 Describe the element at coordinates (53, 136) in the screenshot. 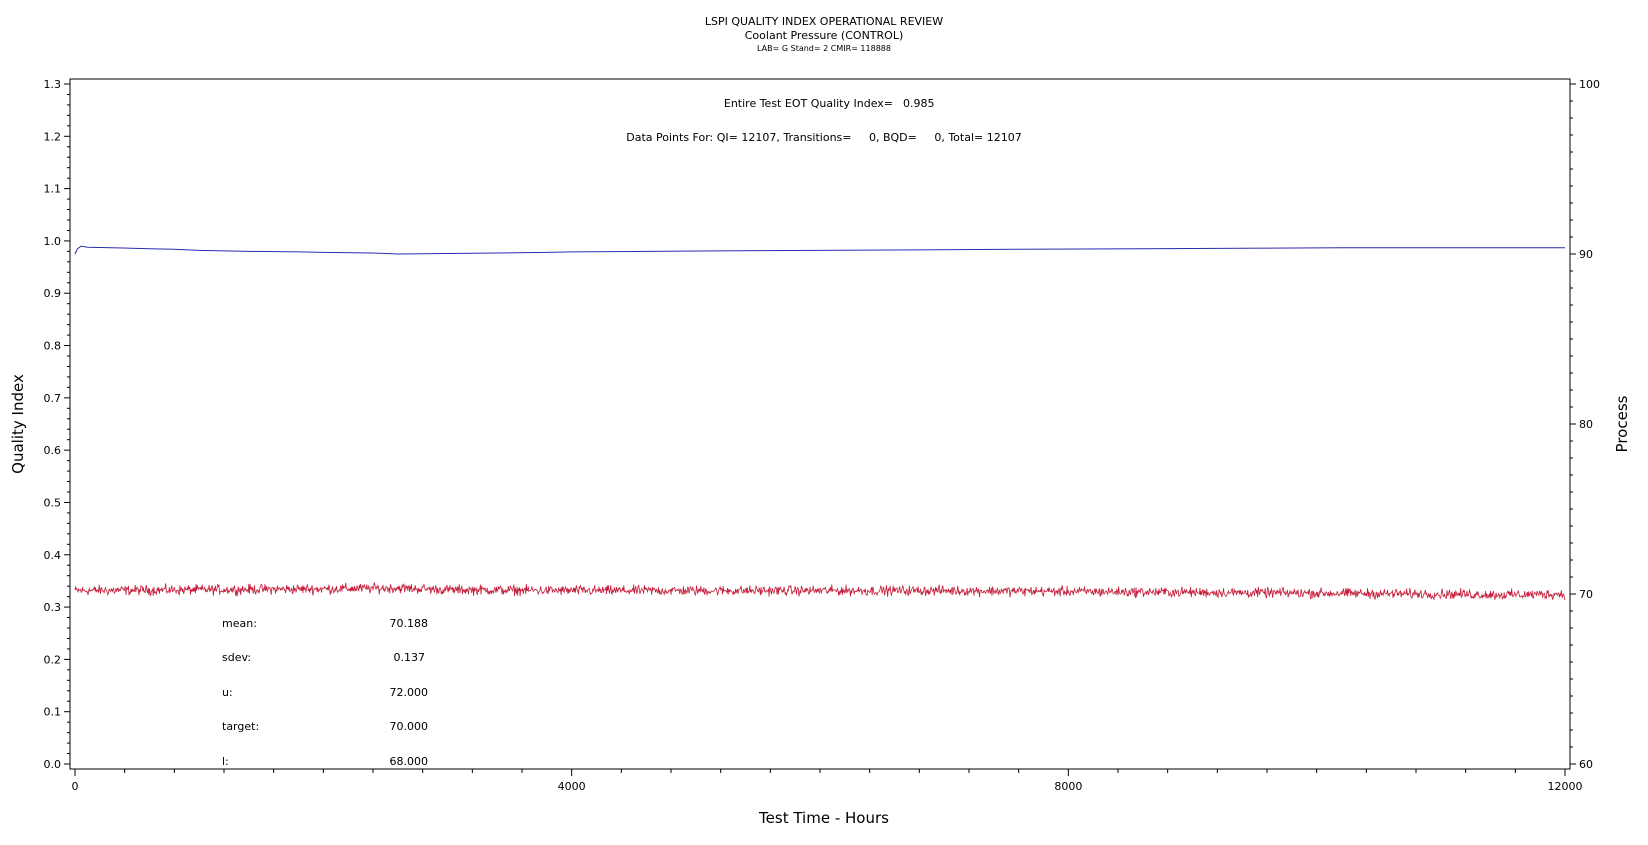

I see `y-tick-label: 1.2` at that location.